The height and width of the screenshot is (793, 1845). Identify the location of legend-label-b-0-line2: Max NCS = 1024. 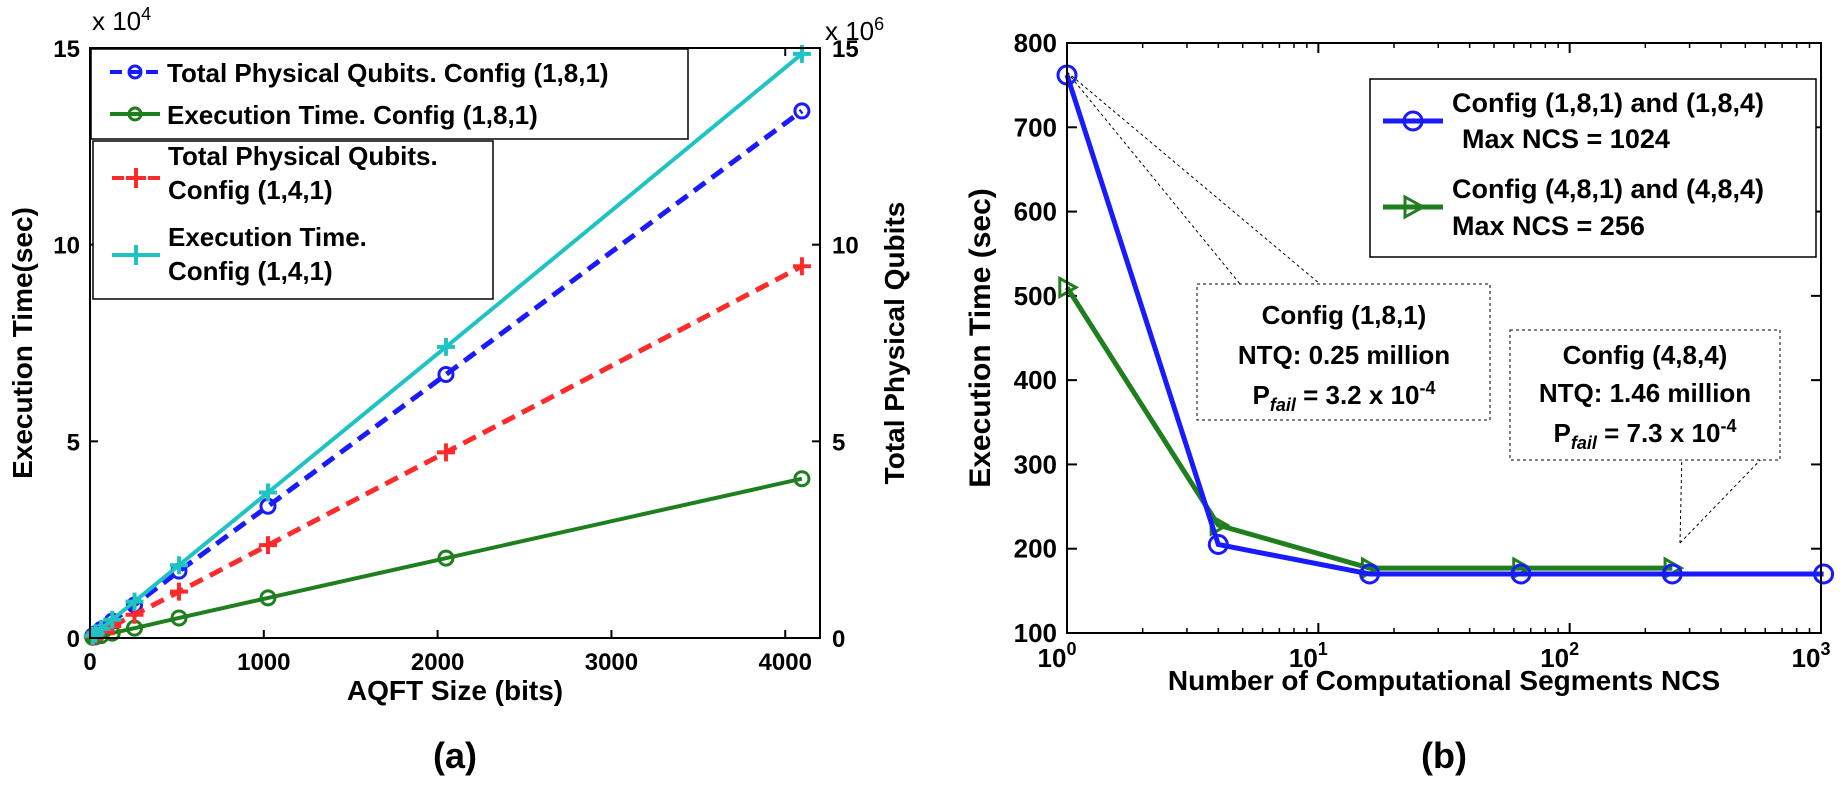
(1566, 139).